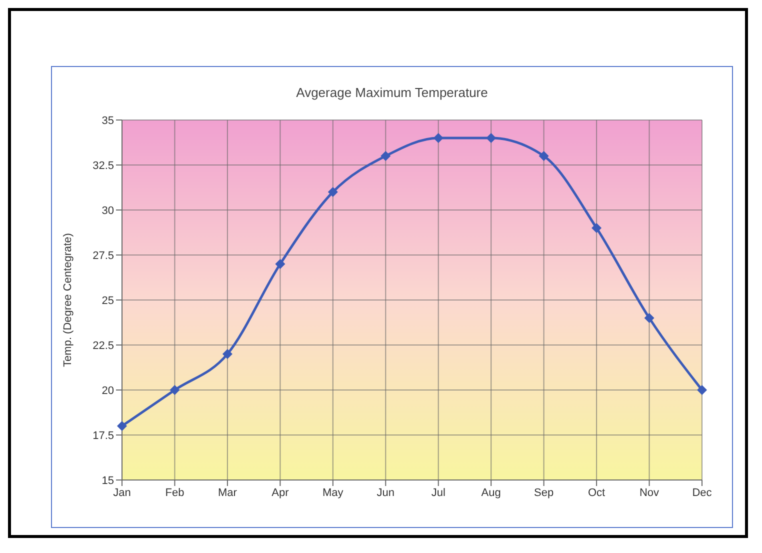 The width and height of the screenshot is (762, 553). What do you see at coordinates (108, 390) in the screenshot?
I see `y-tick-label: 20` at bounding box center [108, 390].